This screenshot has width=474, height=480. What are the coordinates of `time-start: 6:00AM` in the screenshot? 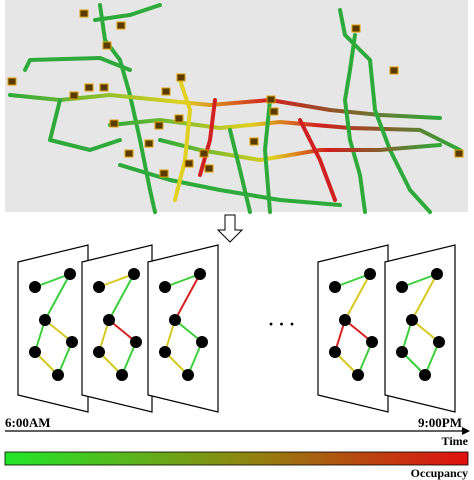 It's located at (28, 422).